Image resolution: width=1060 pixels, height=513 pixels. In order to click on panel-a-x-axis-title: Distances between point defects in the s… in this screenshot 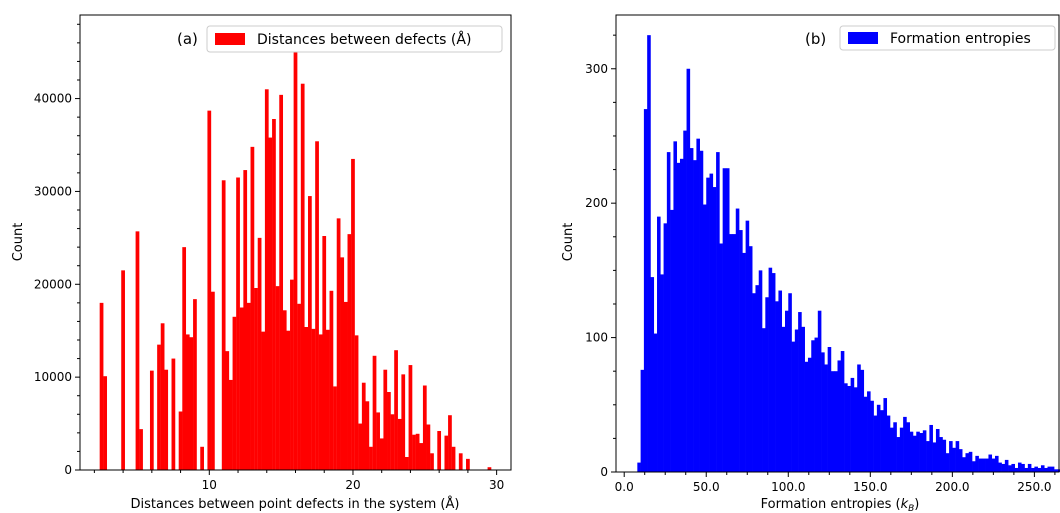, I will do `click(295, 504)`.